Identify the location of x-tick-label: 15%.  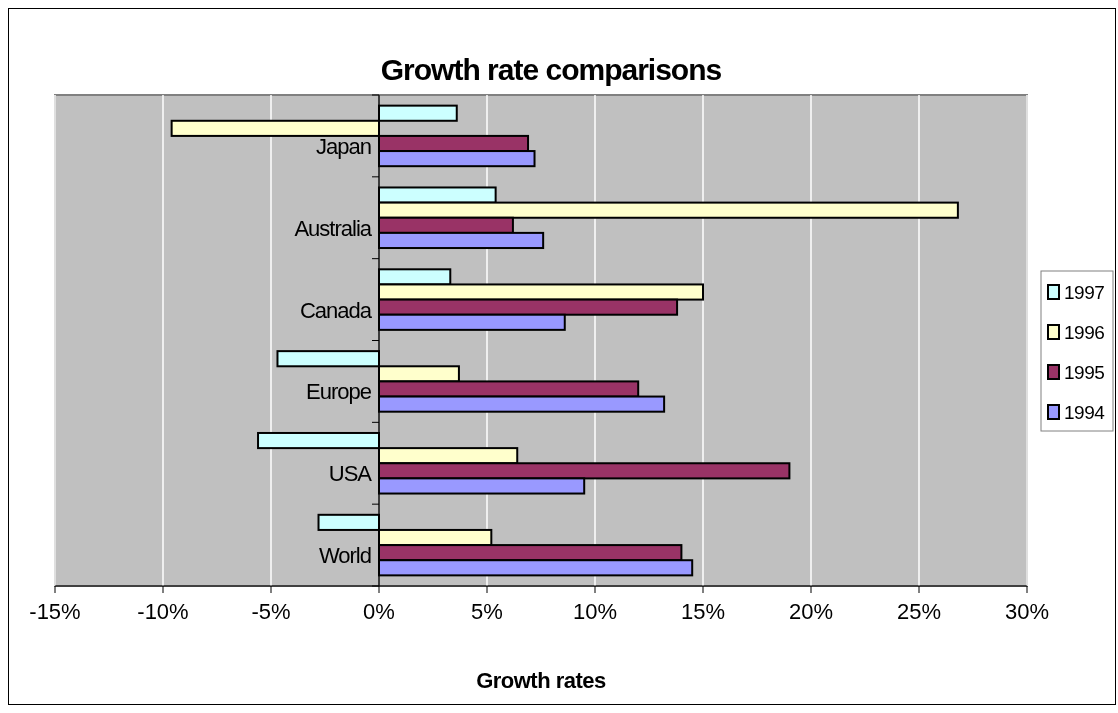
(703, 611).